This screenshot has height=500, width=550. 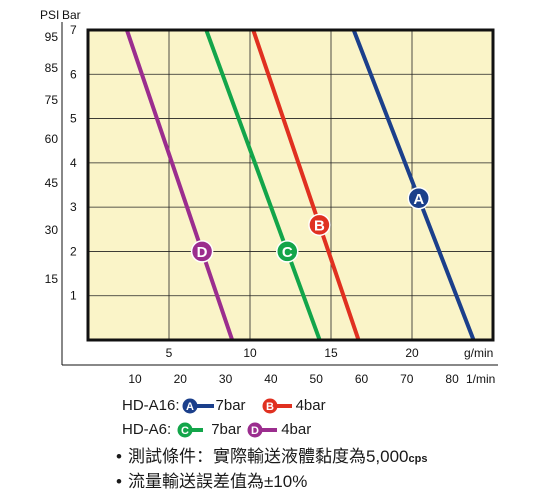 What do you see at coordinates (293, 406) in the screenshot?
I see `legend-item-b: B 4bar` at bounding box center [293, 406].